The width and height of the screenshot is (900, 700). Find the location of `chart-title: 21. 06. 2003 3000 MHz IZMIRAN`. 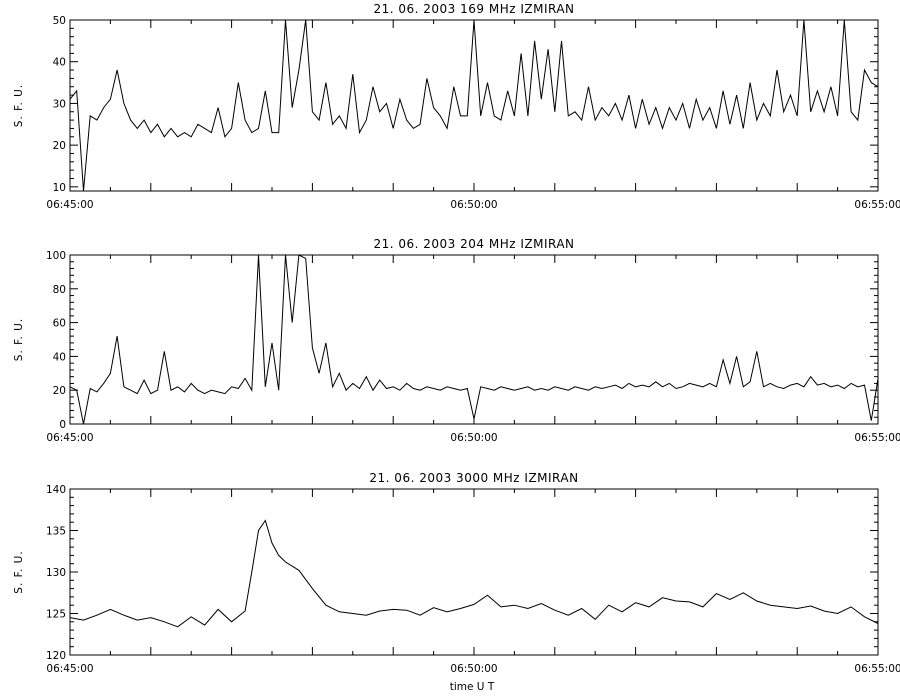

chart-title: 21. 06. 2003 3000 MHz IZMIRAN is located at coordinates (473, 478).